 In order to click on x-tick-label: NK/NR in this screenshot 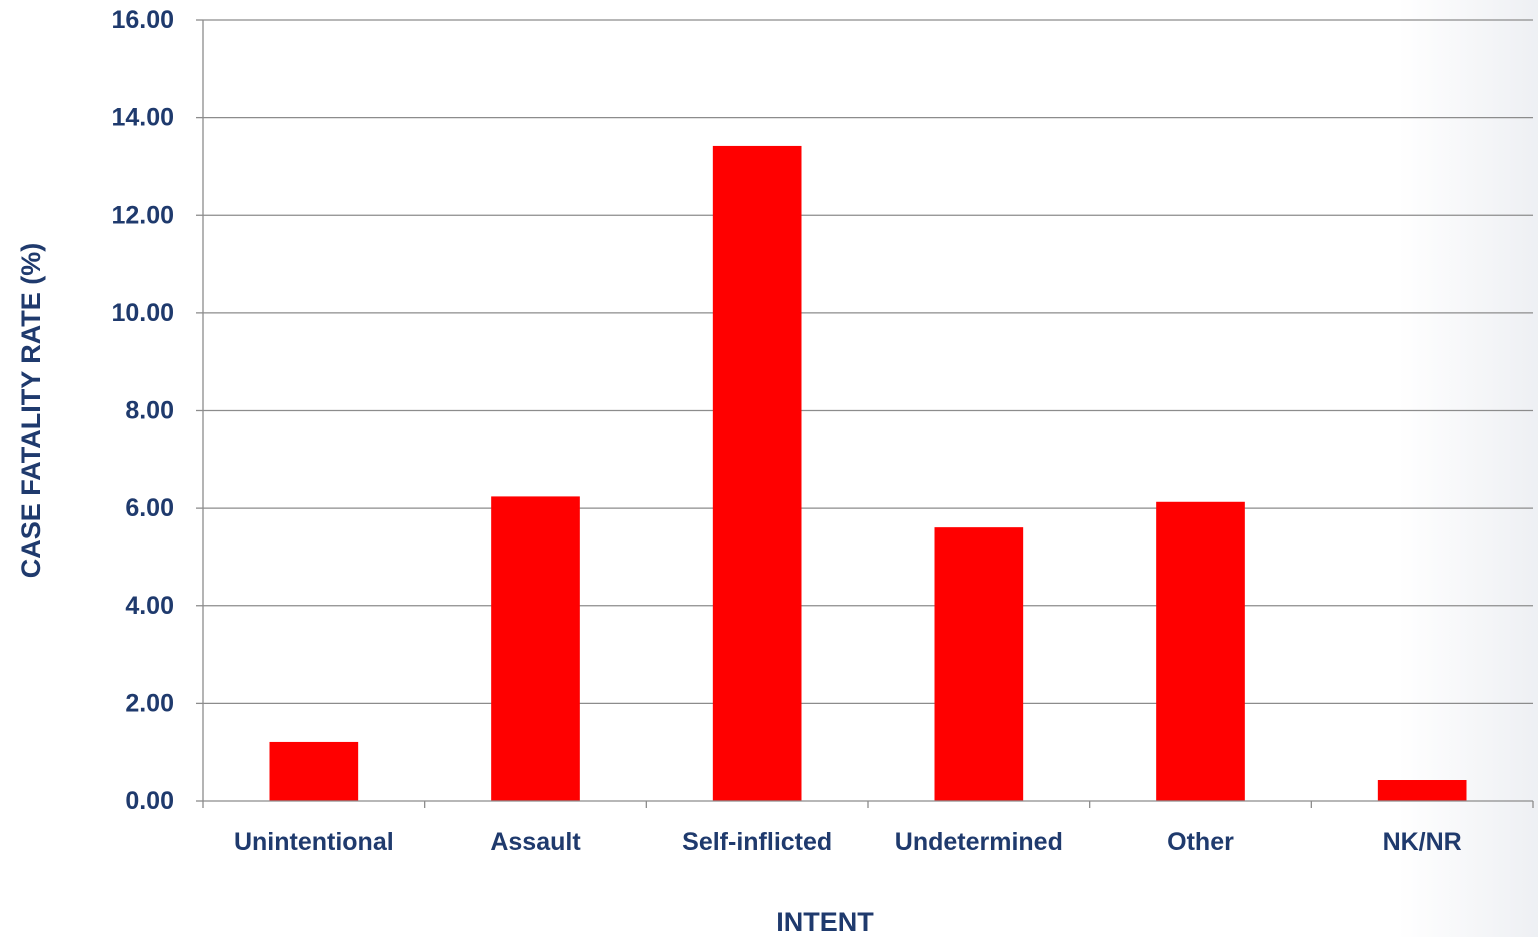, I will do `click(1422, 842)`.